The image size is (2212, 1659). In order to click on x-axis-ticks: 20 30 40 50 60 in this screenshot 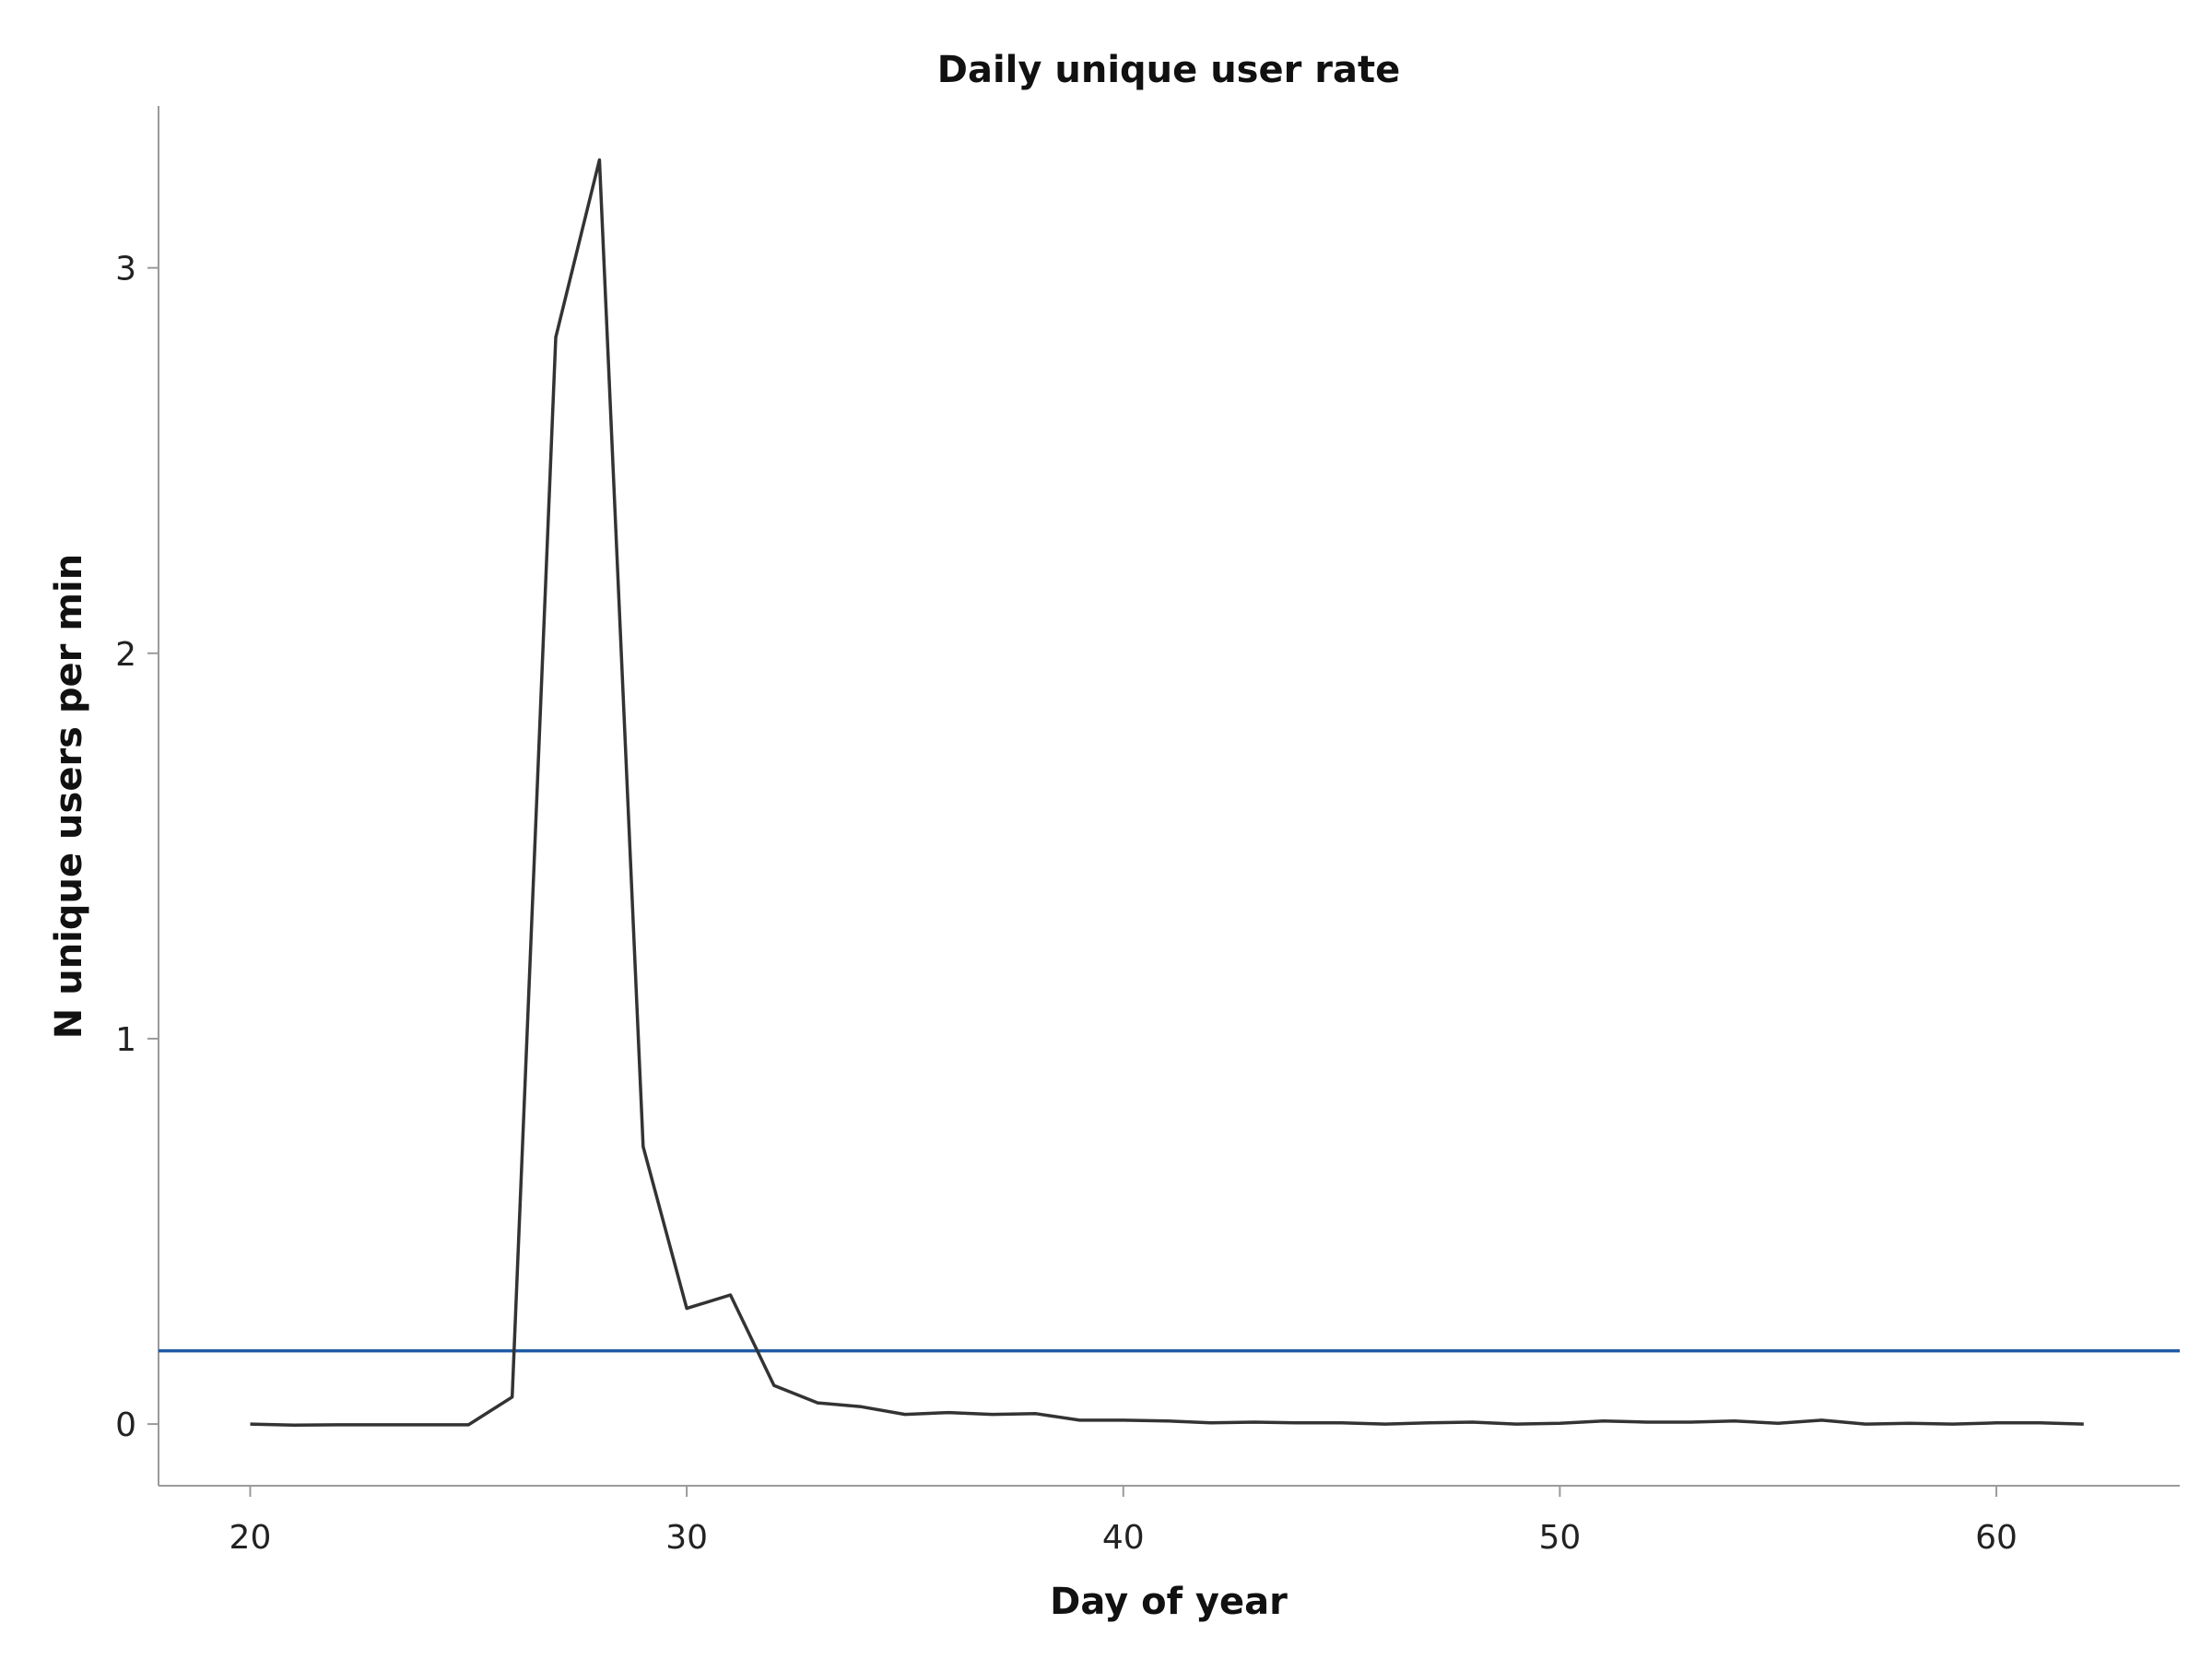, I will do `click(1123, 1521)`.